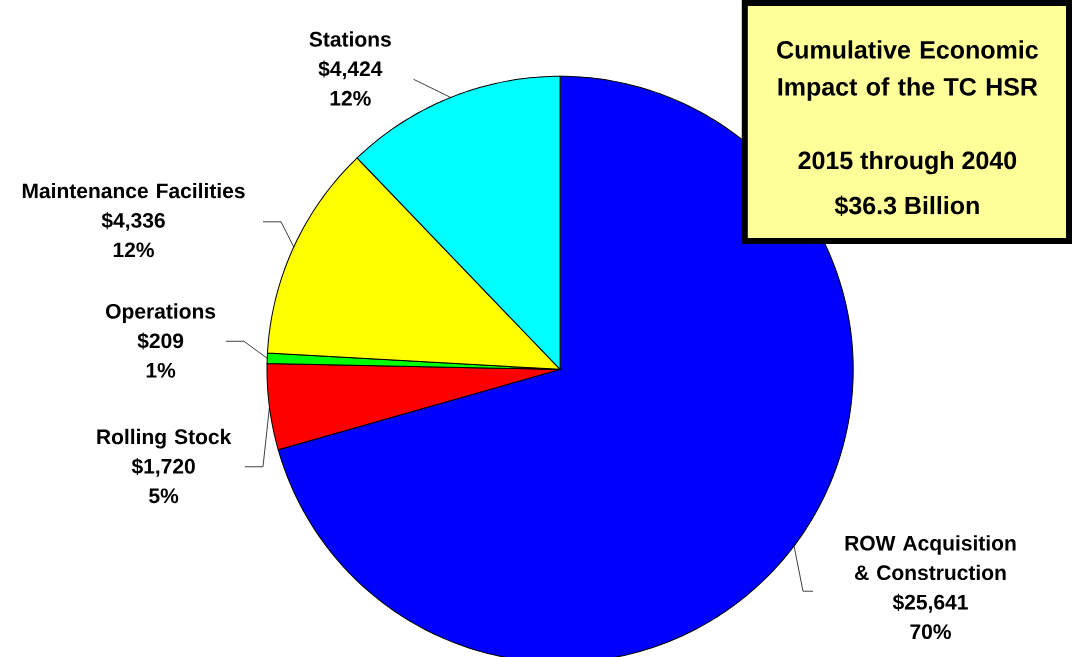 Image resolution: width=1072 pixels, height=657 pixels. Describe the element at coordinates (164, 438) in the screenshot. I see `slice-label: Rolling Stock` at that location.